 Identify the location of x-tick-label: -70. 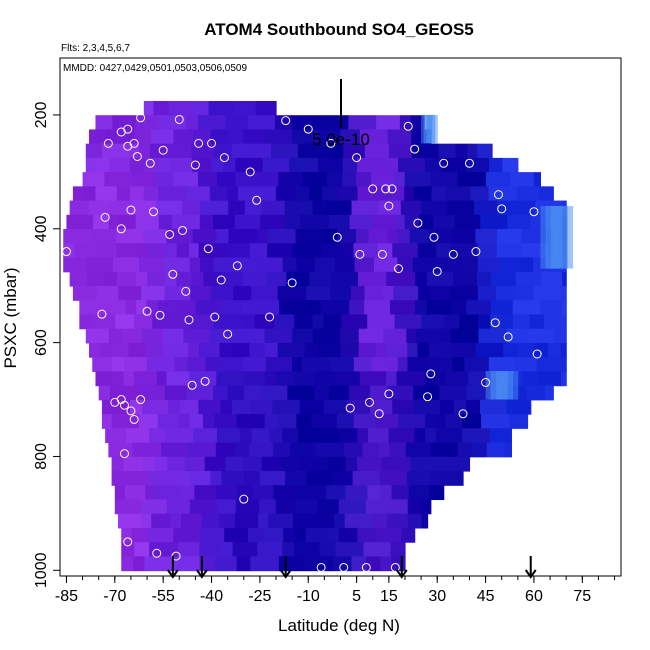
(114, 596).